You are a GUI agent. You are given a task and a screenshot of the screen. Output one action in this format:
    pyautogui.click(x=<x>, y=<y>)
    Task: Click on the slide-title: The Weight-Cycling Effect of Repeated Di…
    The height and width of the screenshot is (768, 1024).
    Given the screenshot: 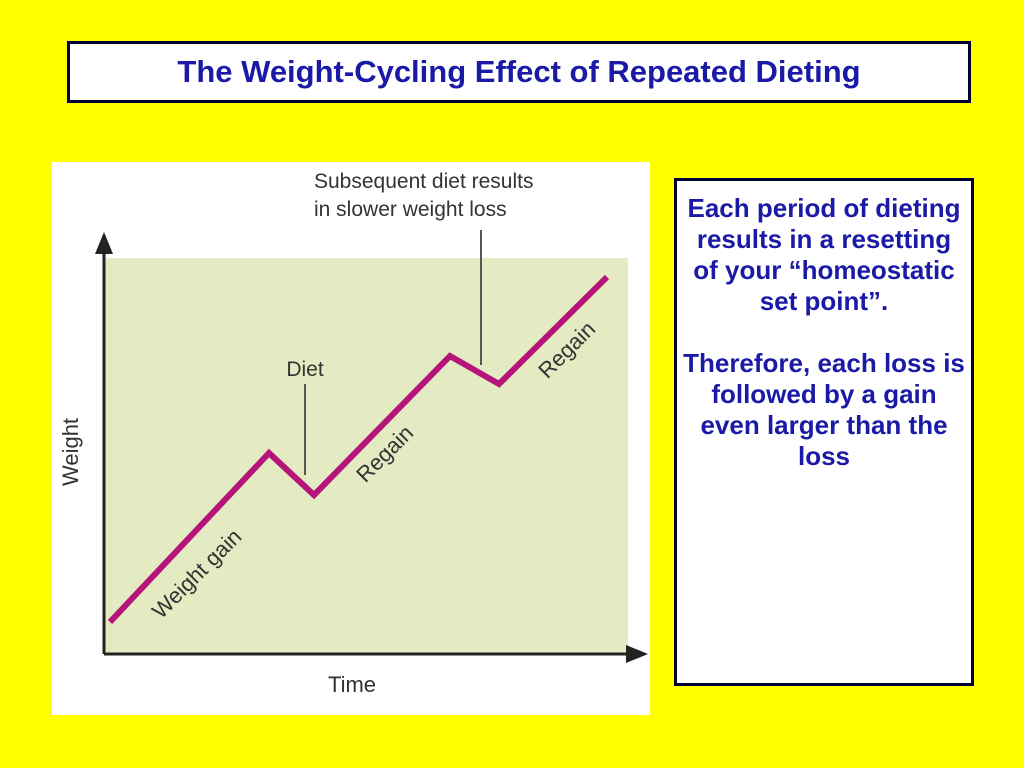 What is the action you would take?
    pyautogui.click(x=519, y=71)
    